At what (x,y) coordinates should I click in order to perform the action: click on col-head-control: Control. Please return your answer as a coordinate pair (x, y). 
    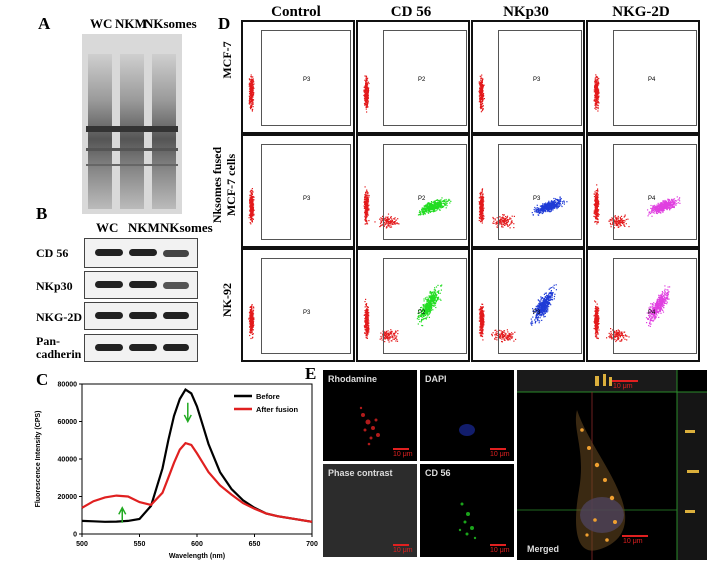
    Looking at the image, I should click on (296, 12).